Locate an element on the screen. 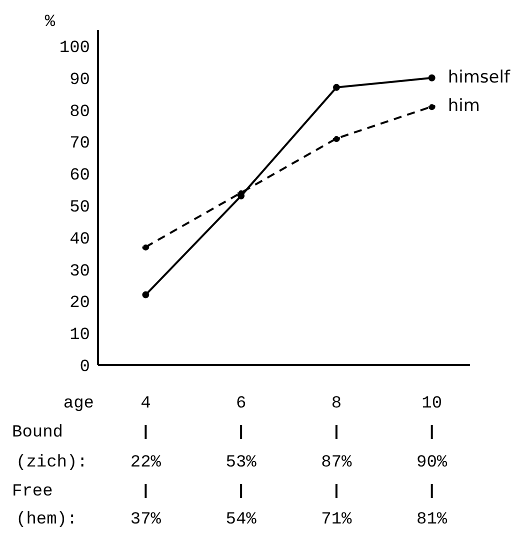 This screenshot has width=525, height=543. text: Free is located at coordinates (32, 492).